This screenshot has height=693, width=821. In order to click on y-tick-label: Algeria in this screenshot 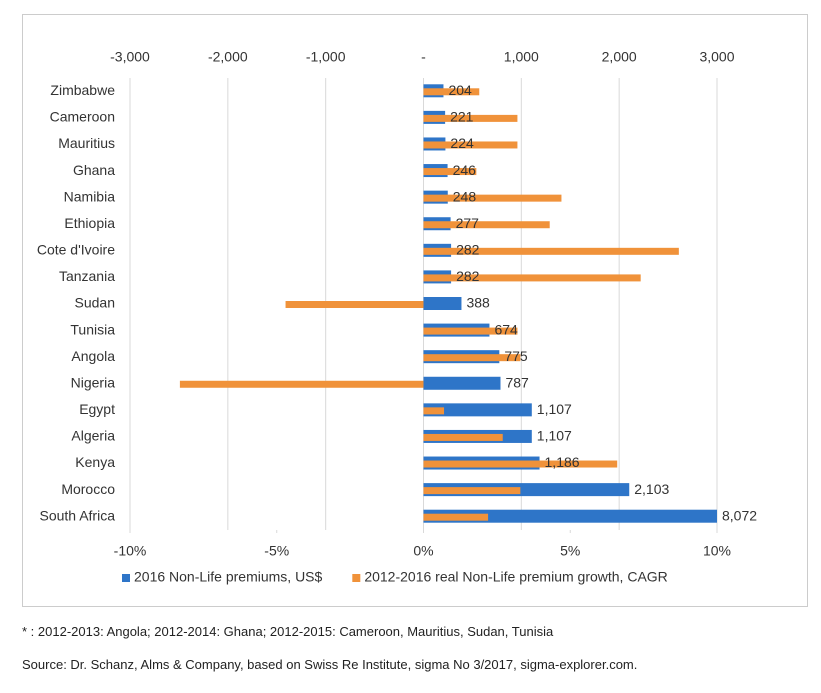, I will do `click(93, 436)`.